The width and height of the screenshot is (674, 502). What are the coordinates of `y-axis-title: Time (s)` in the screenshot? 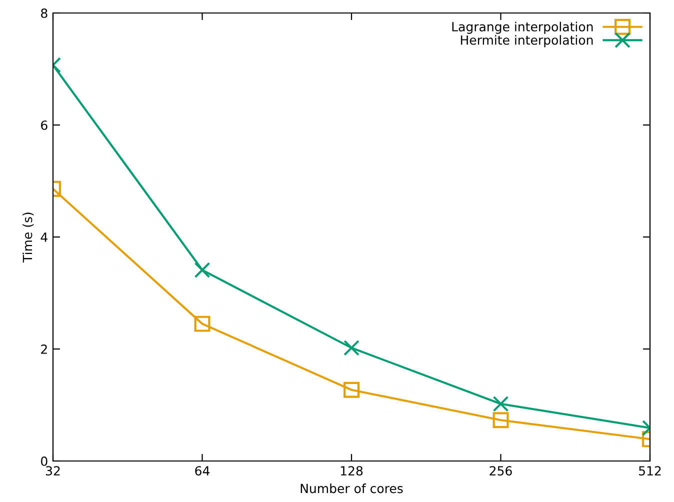 It's located at (28, 237).